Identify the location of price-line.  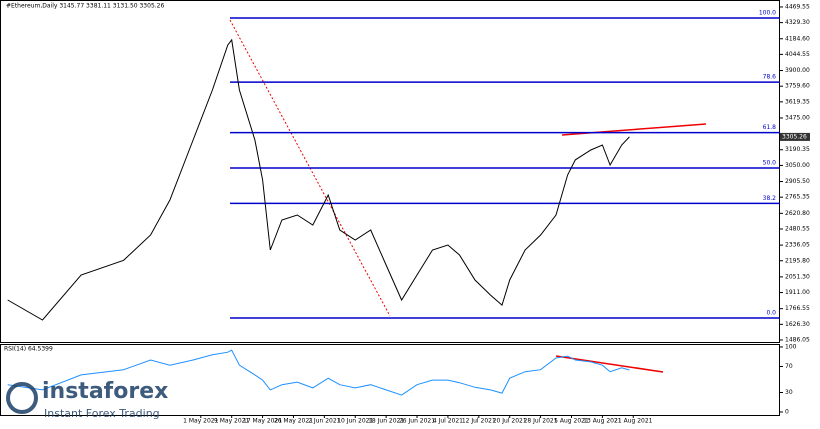
(318, 372).